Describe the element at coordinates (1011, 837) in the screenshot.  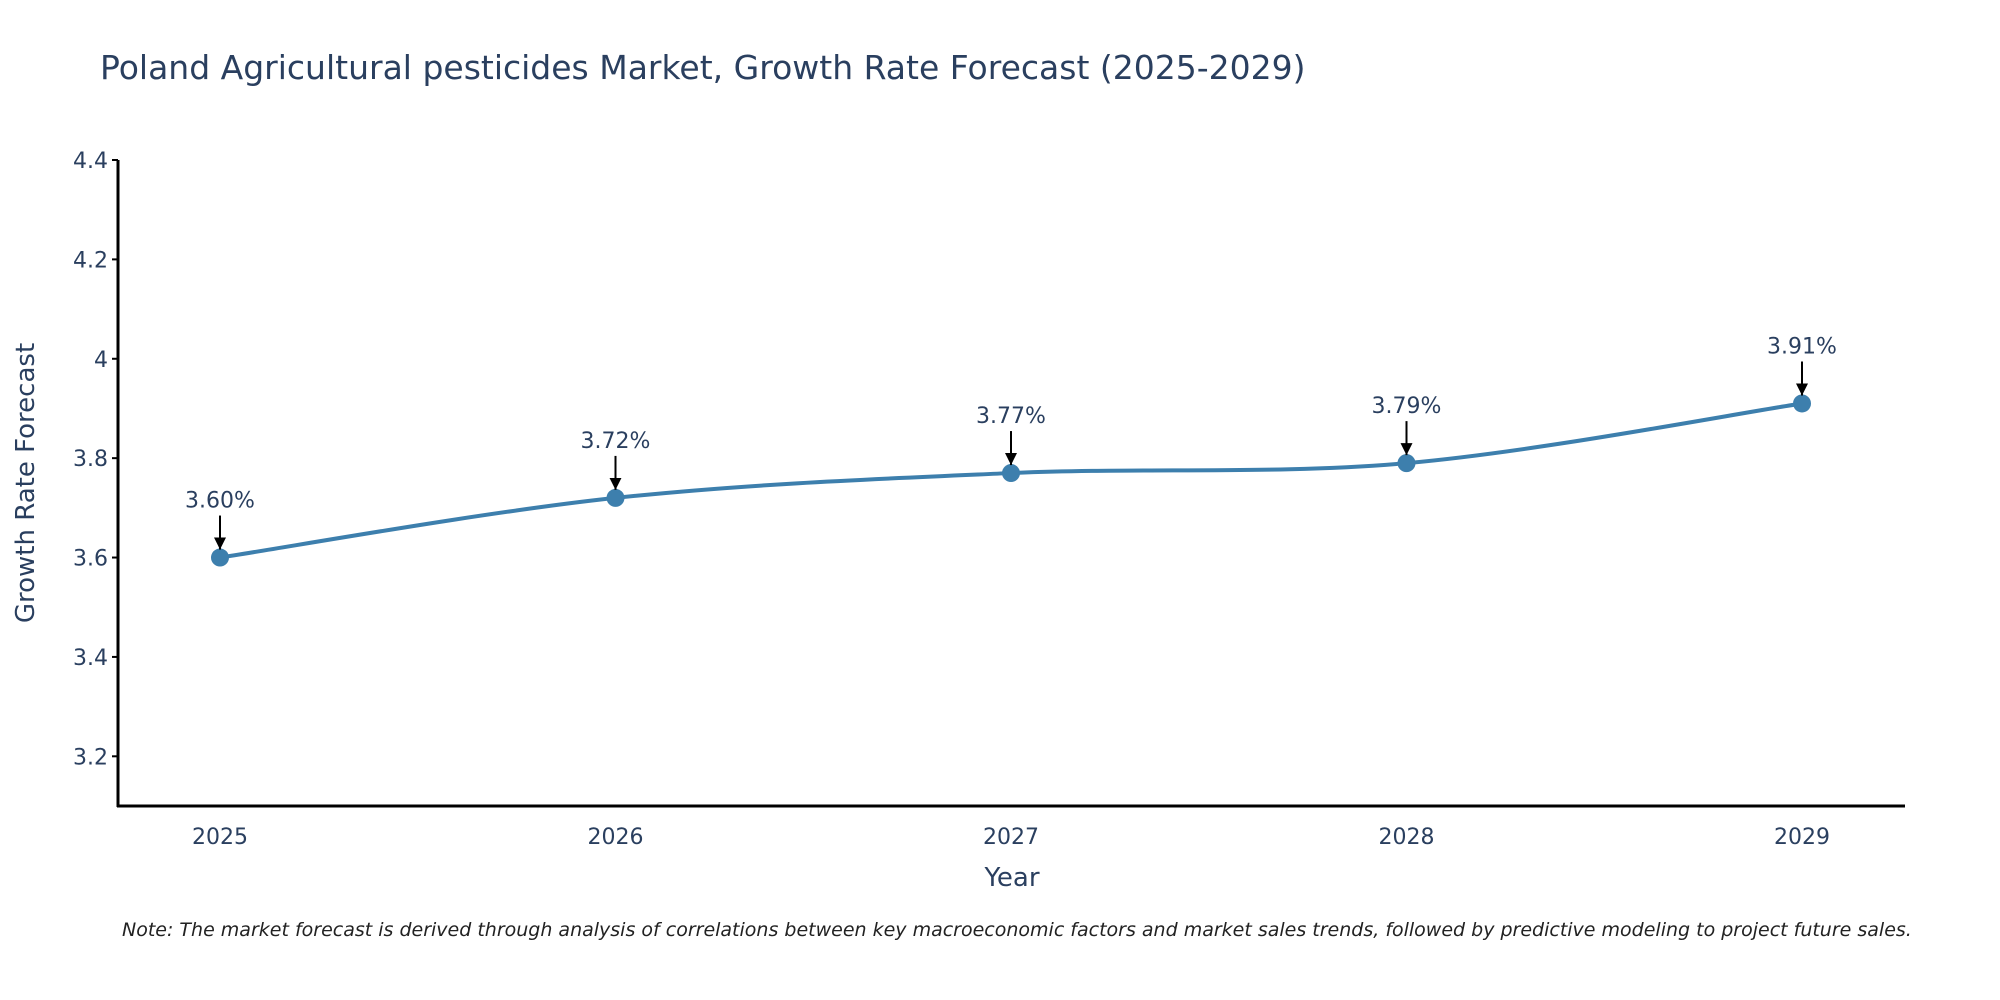
I see `x-tick-label: 2027` at that location.